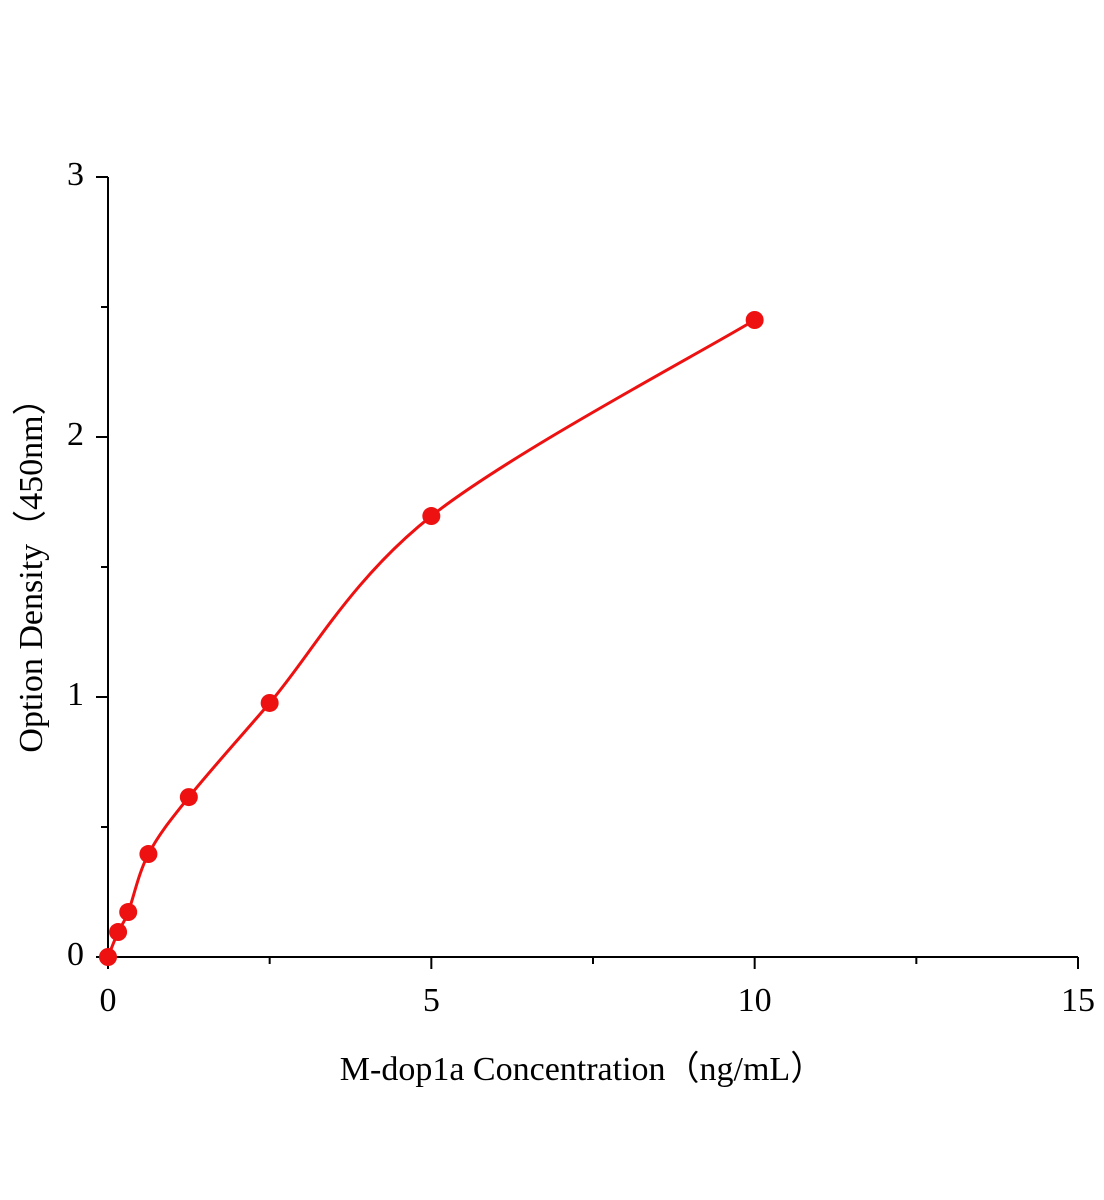 Image resolution: width=1104 pixels, height=1200 pixels. I want to click on x-tick-label: 0, so click(108, 1000).